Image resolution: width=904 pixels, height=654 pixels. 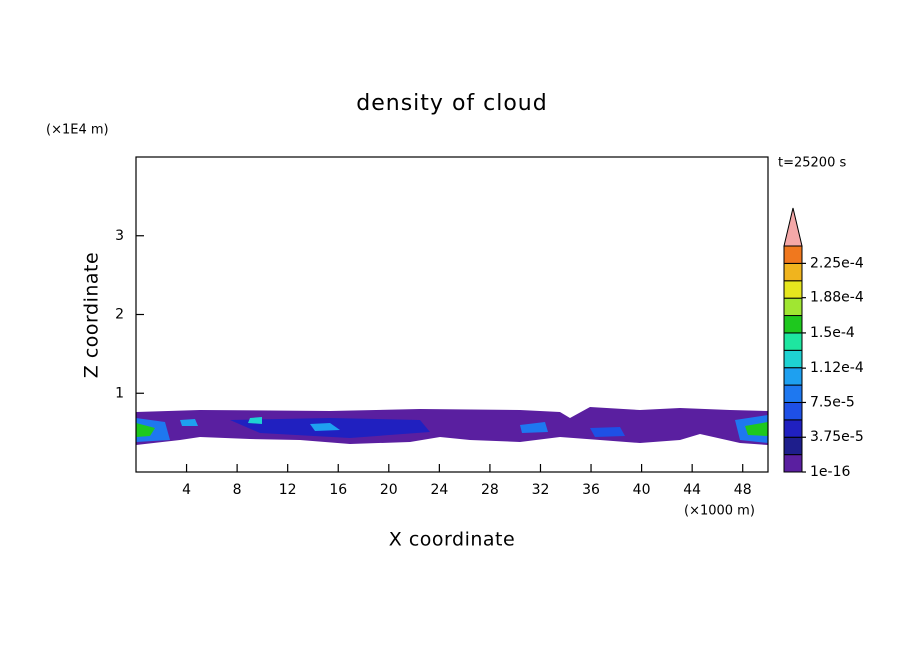 What do you see at coordinates (743, 490) in the screenshot?
I see `x-tick-label: 48` at bounding box center [743, 490].